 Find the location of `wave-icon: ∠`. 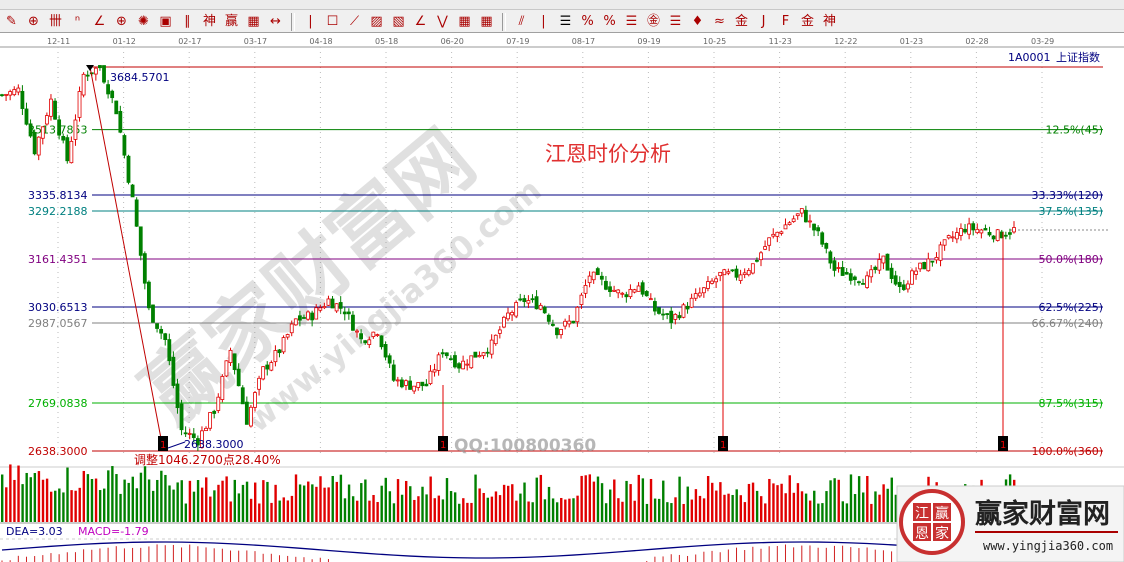

wave-icon: ∠ is located at coordinates (420, 21).